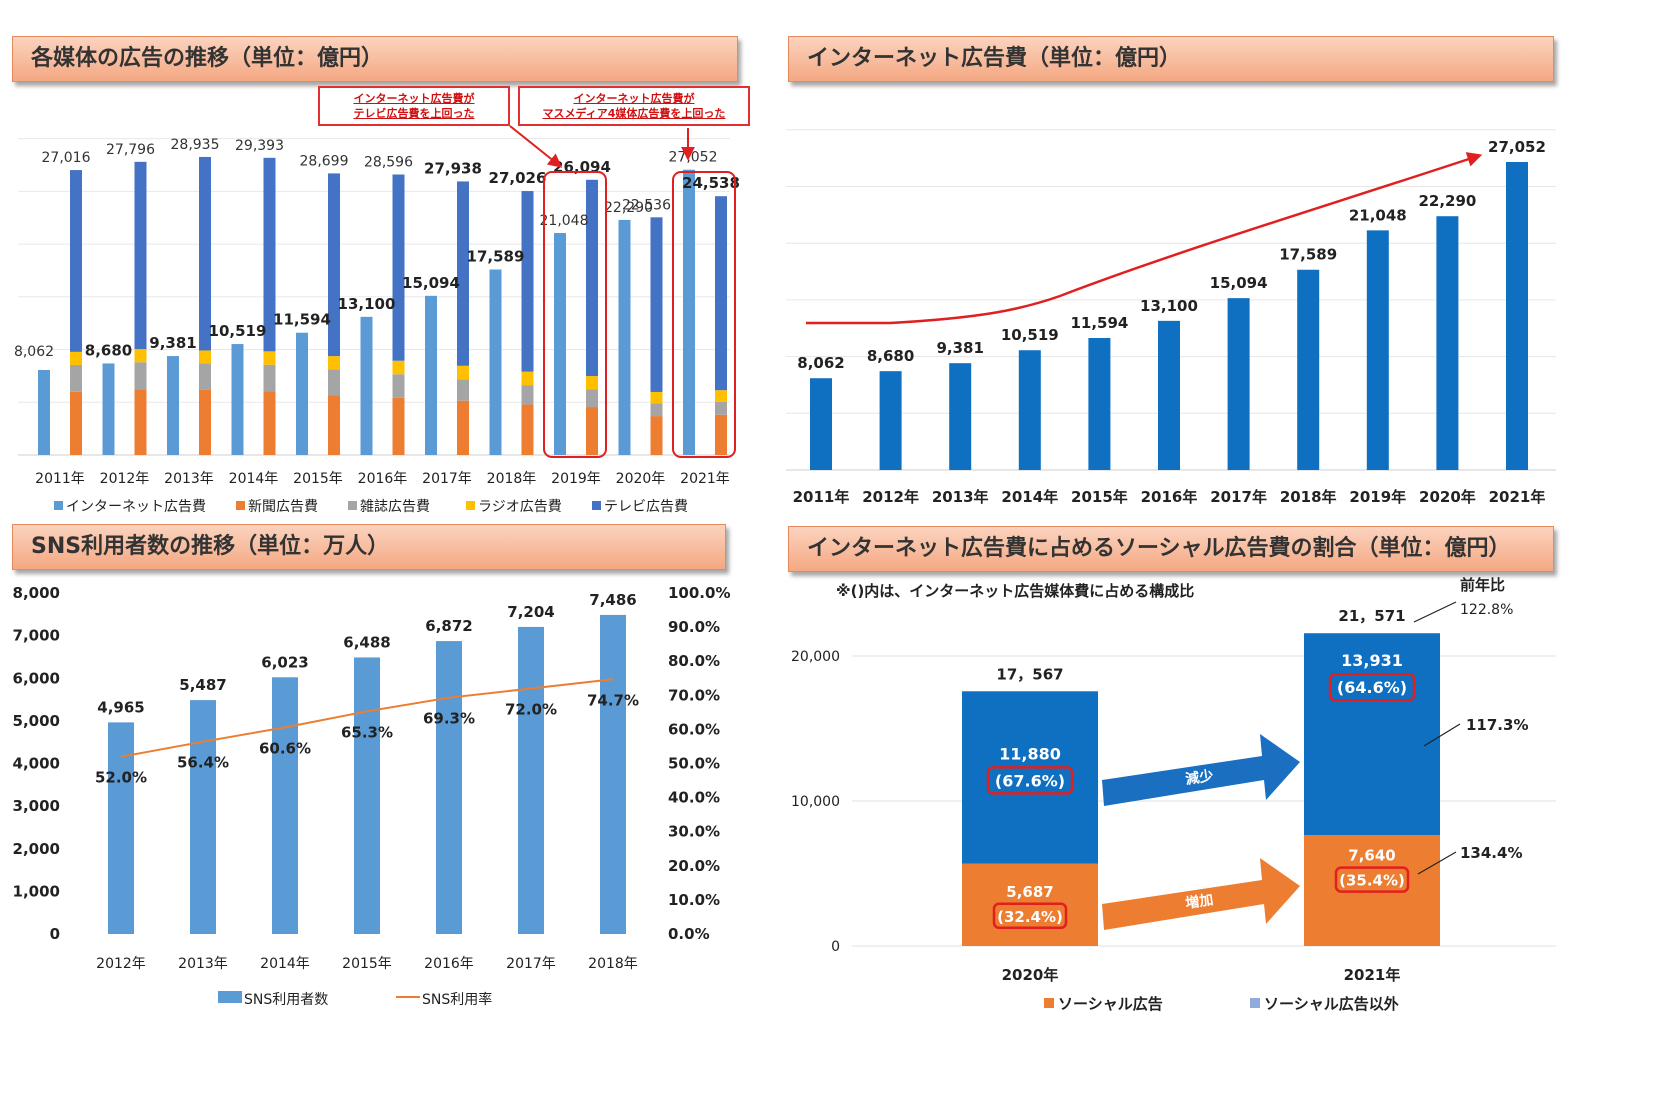 Image resolution: width=1666 pixels, height=1113 pixels. I want to click on callout-arrow, so click(536, 146).